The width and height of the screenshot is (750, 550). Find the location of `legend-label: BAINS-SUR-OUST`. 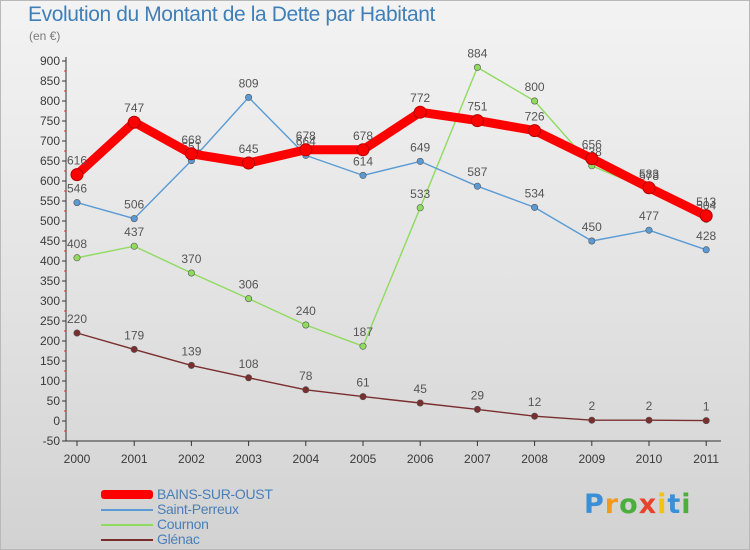

legend-label: BAINS-SUR-OUST is located at coordinates (215, 494).